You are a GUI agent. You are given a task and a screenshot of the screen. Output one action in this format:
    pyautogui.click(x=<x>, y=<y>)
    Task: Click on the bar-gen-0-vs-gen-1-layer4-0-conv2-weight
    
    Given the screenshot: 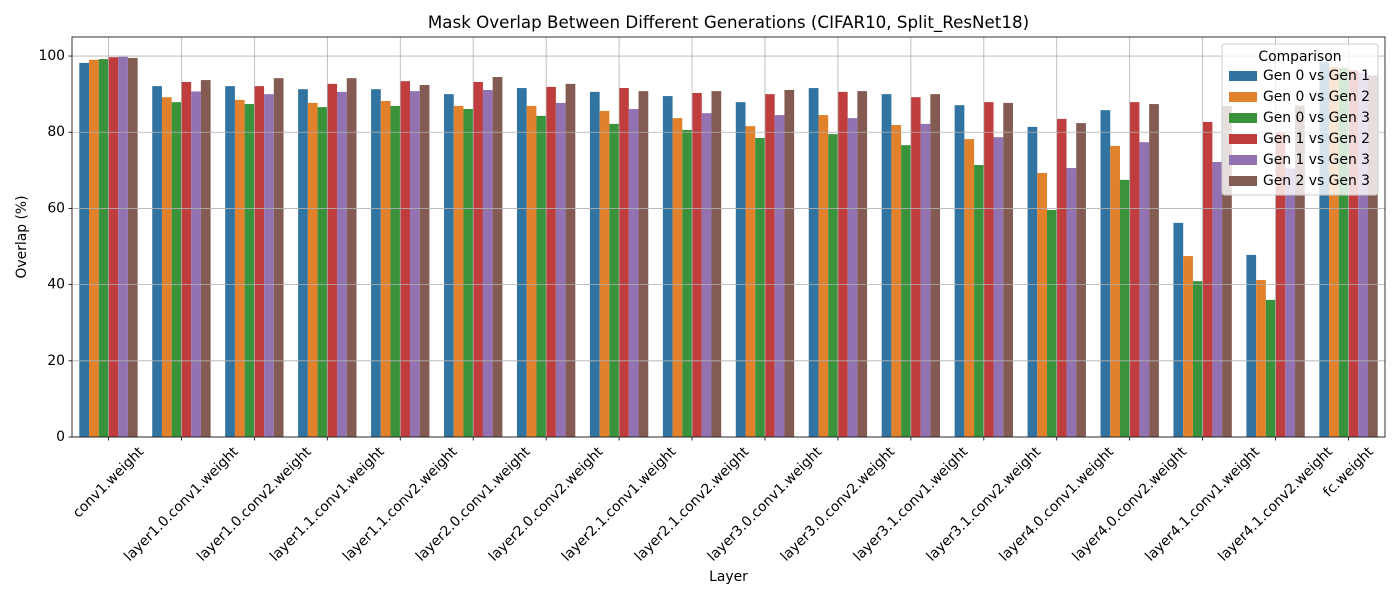 What is the action you would take?
    pyautogui.click(x=1105, y=273)
    